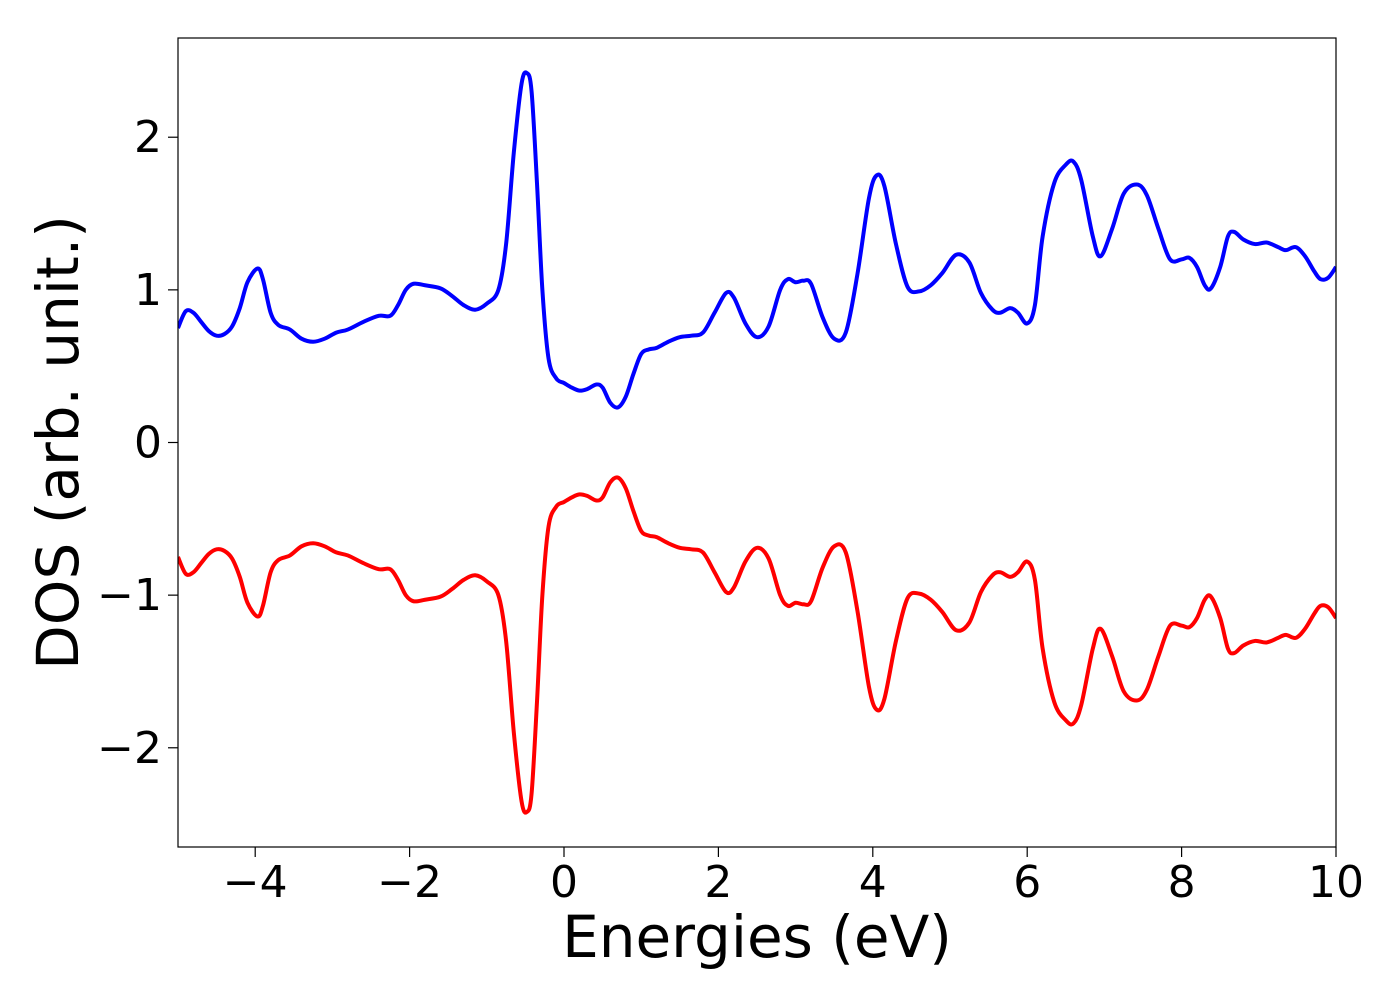 The width and height of the screenshot is (1400, 1000). What do you see at coordinates (148, 290) in the screenshot?
I see `y-tick-label: 1` at bounding box center [148, 290].